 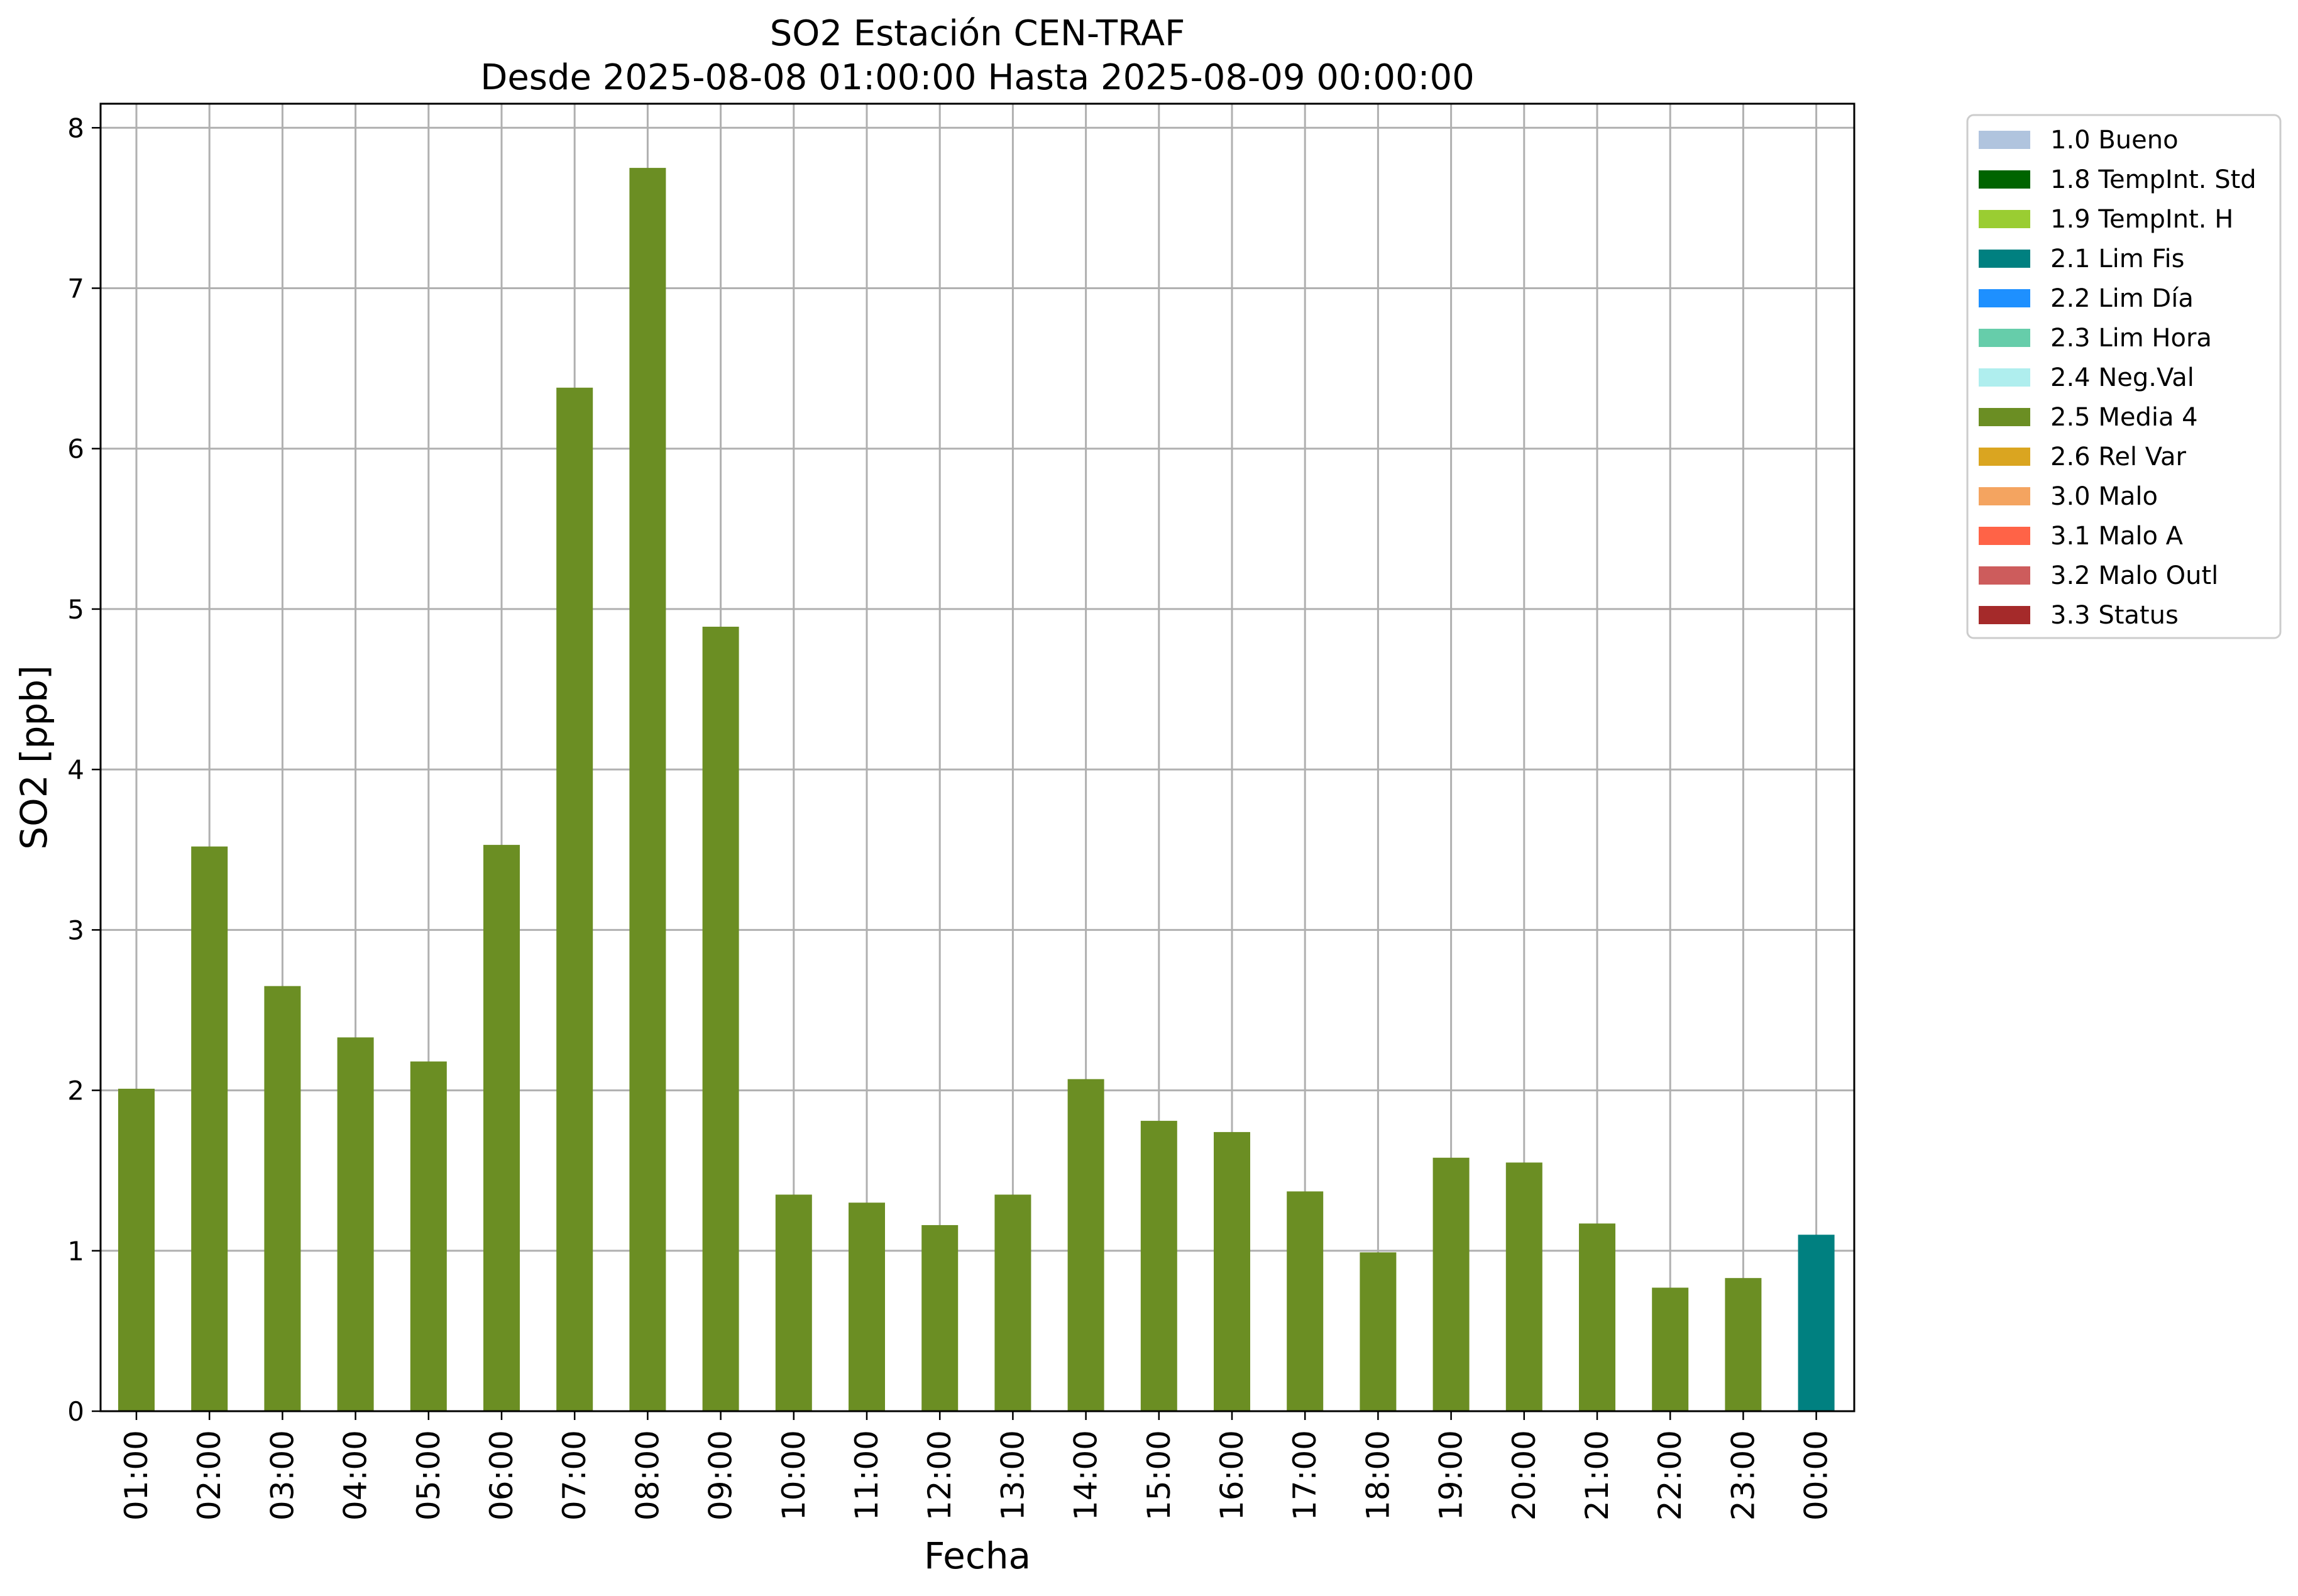 What do you see at coordinates (574, 1475) in the screenshot?
I see `x-tick-label: 07:00` at bounding box center [574, 1475].